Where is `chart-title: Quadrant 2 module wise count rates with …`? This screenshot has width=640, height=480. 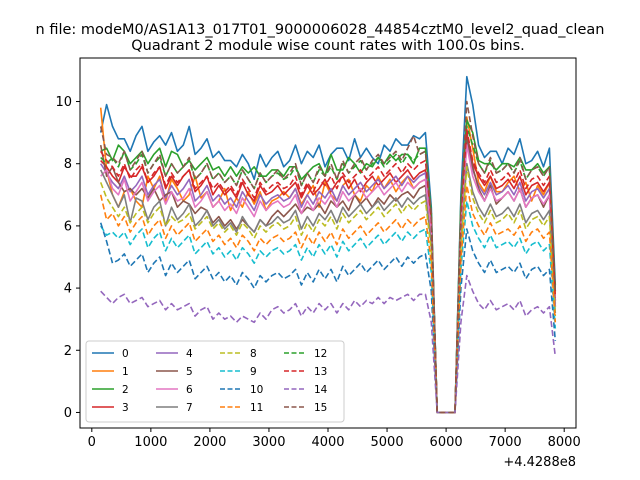
chart-title: Quadrant 2 module wise count rates with … is located at coordinates (328, 46).